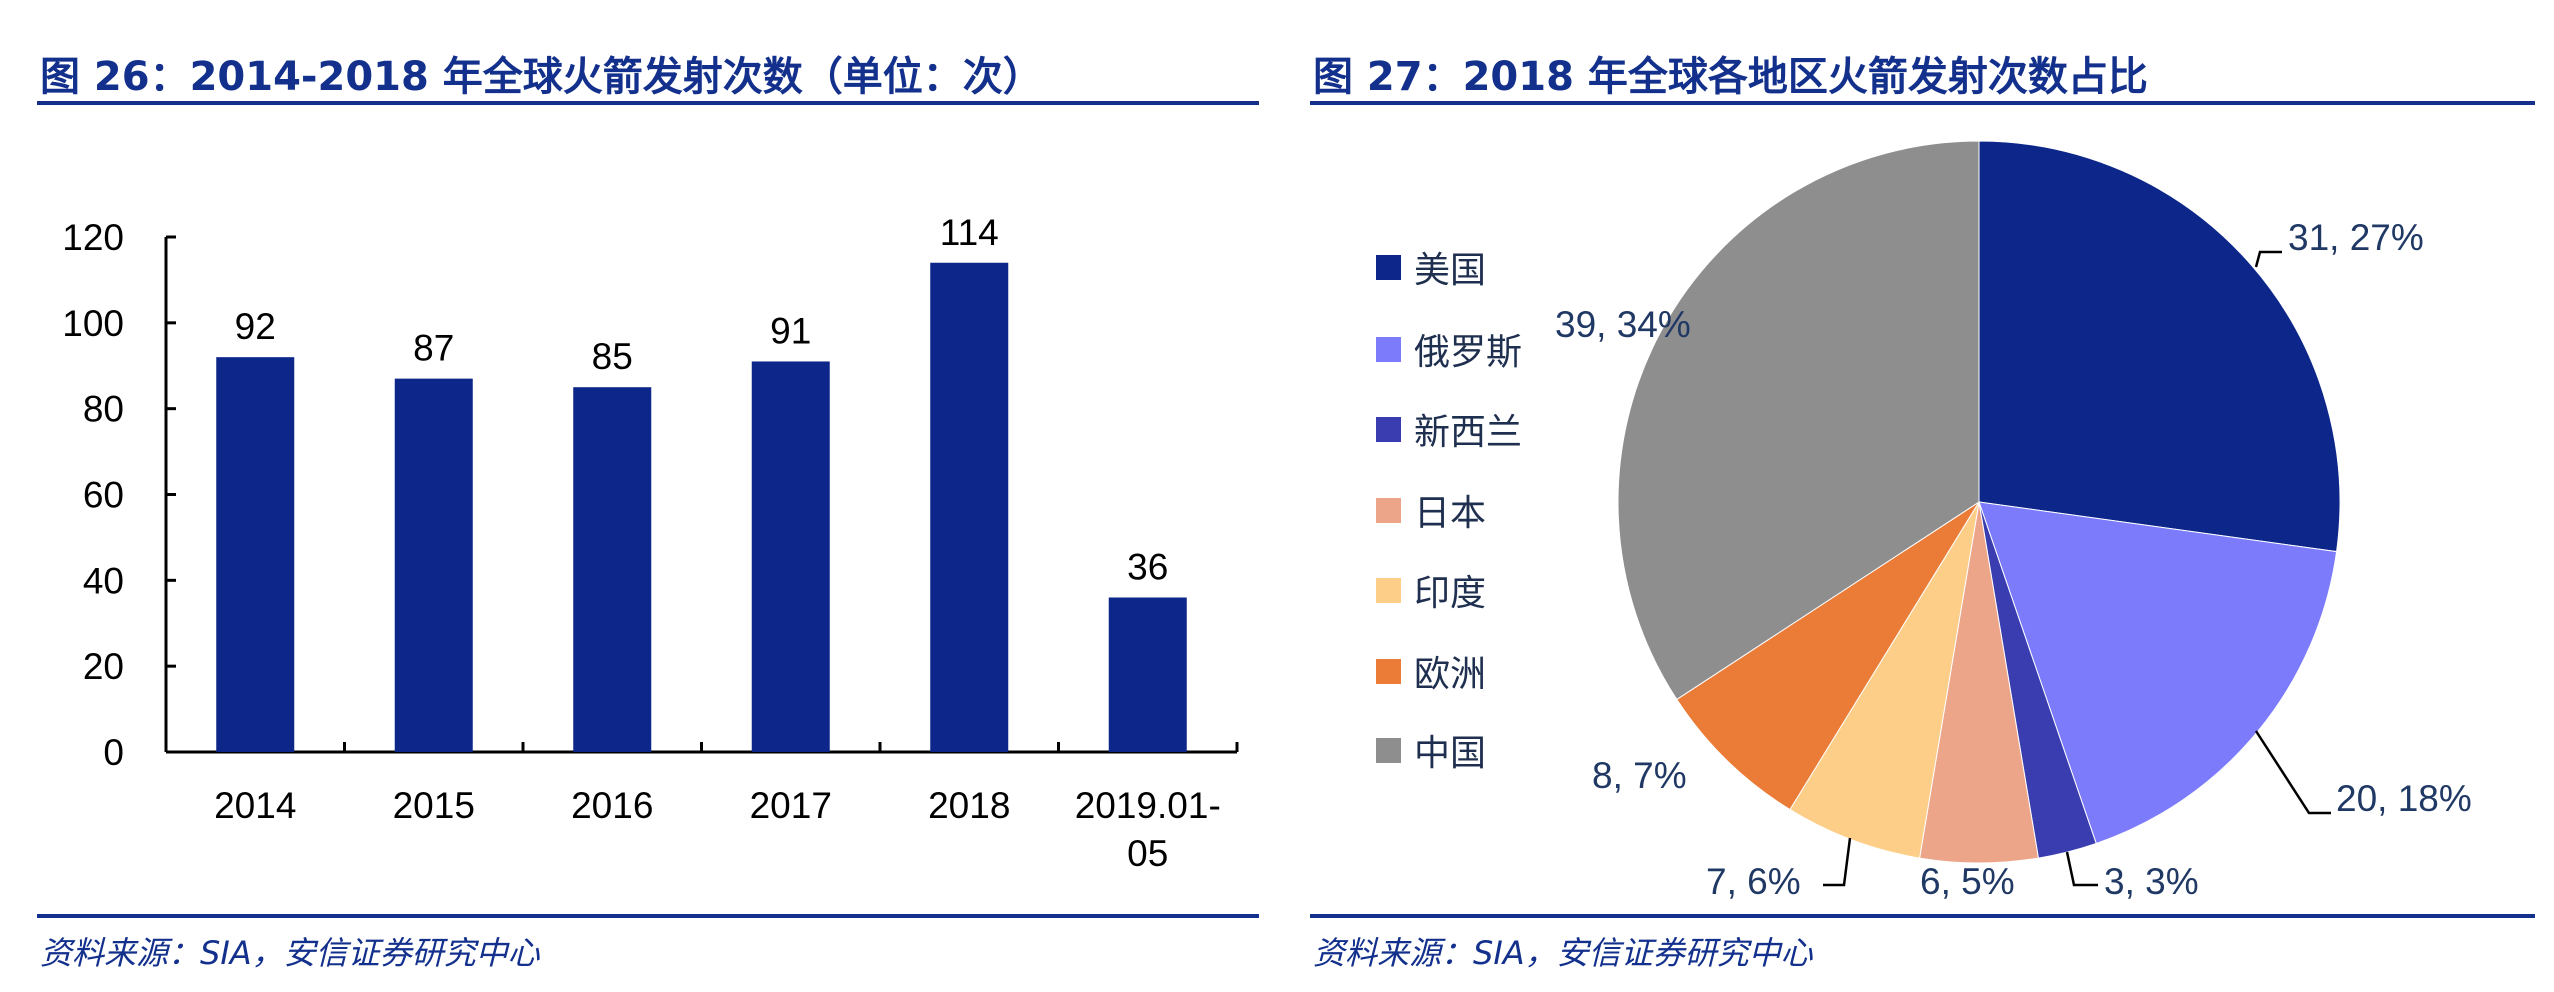 The width and height of the screenshot is (2554, 992). What do you see at coordinates (433, 348) in the screenshot?
I see `bar-data-label: 87` at bounding box center [433, 348].